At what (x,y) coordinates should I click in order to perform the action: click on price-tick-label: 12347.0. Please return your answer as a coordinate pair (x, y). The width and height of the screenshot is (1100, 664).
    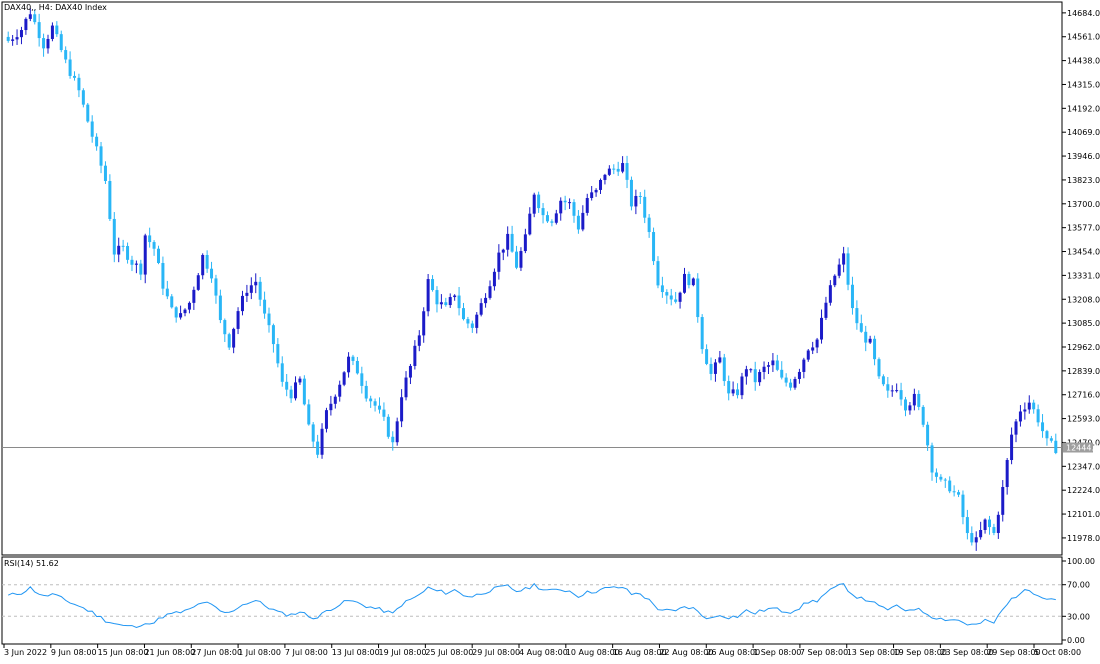
    Looking at the image, I should click on (1083, 466).